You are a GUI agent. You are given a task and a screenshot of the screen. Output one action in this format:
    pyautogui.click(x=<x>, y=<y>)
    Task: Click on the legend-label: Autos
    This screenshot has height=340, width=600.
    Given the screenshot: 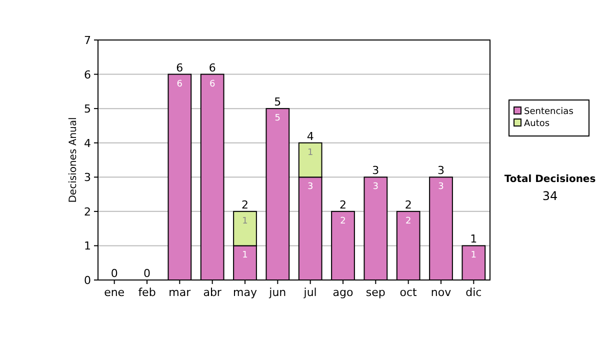 What is the action you would take?
    pyautogui.click(x=537, y=124)
    